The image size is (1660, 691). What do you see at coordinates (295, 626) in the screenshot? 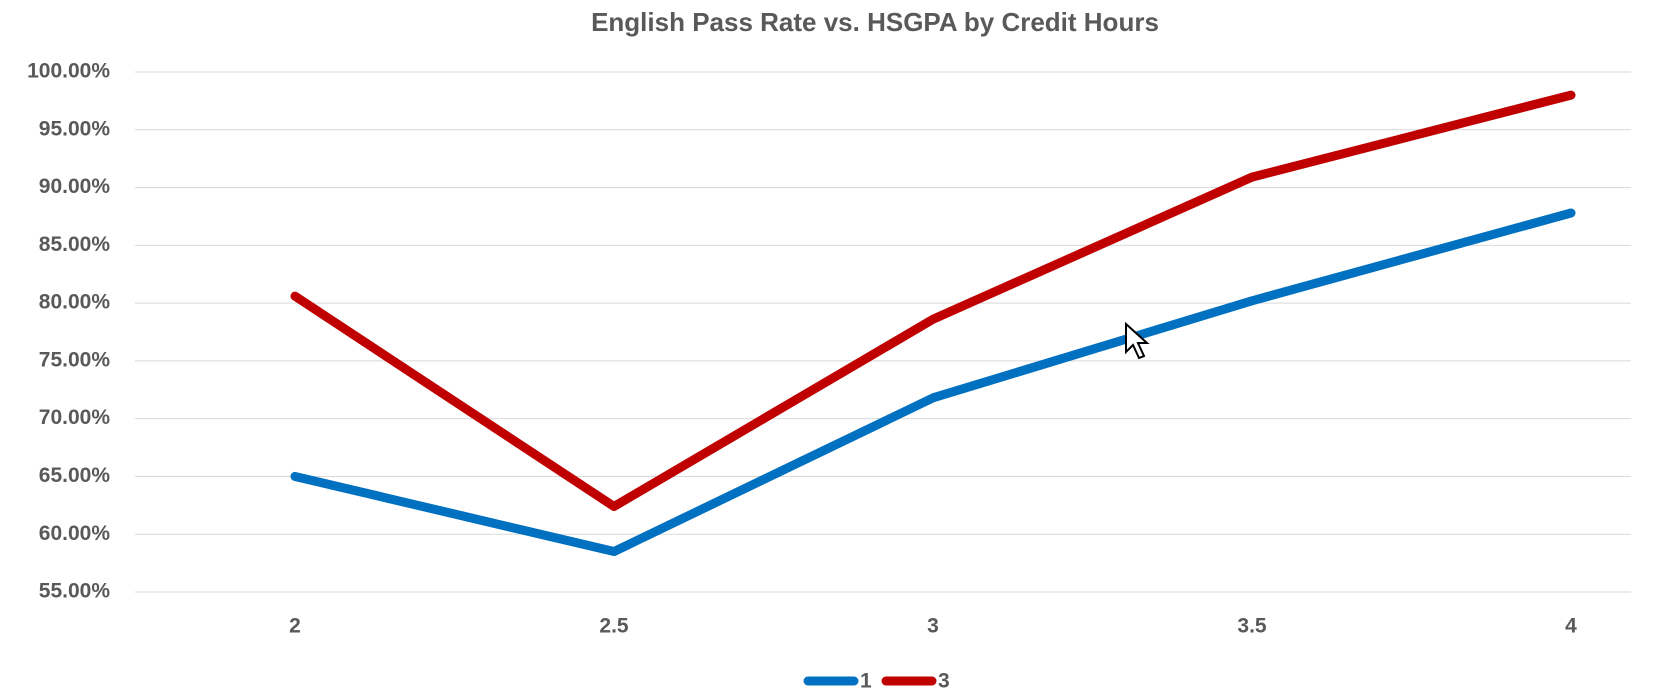
I see `x-tick-label: 2` at bounding box center [295, 626].